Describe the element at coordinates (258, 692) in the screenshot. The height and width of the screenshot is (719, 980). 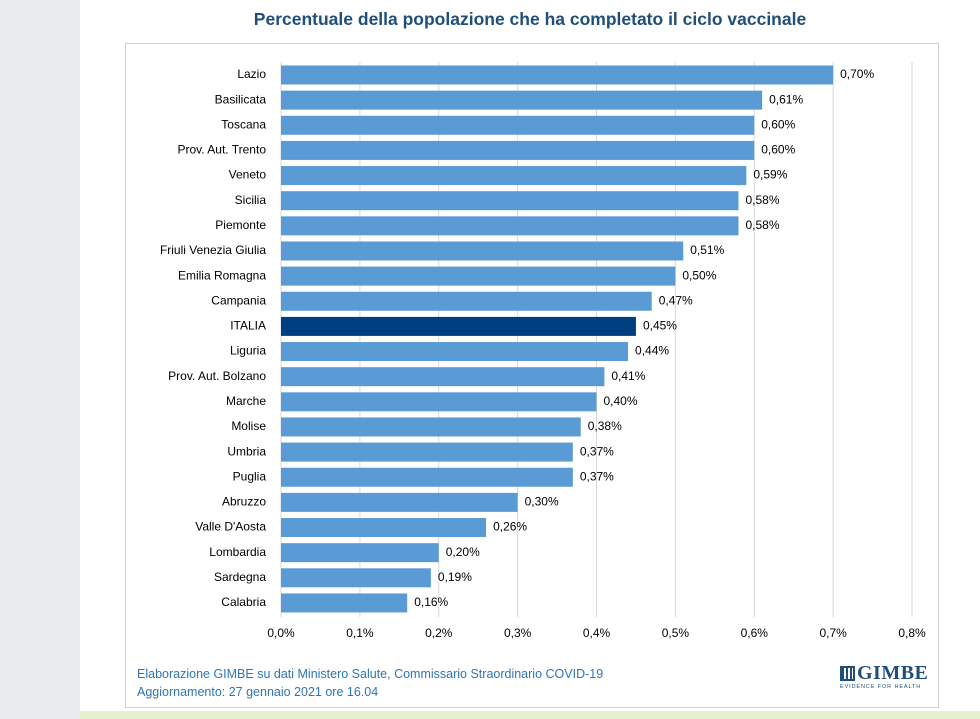
I see `source-line-update: Aggiornamento: 27 gennaio 2021 ore 16.04` at that location.